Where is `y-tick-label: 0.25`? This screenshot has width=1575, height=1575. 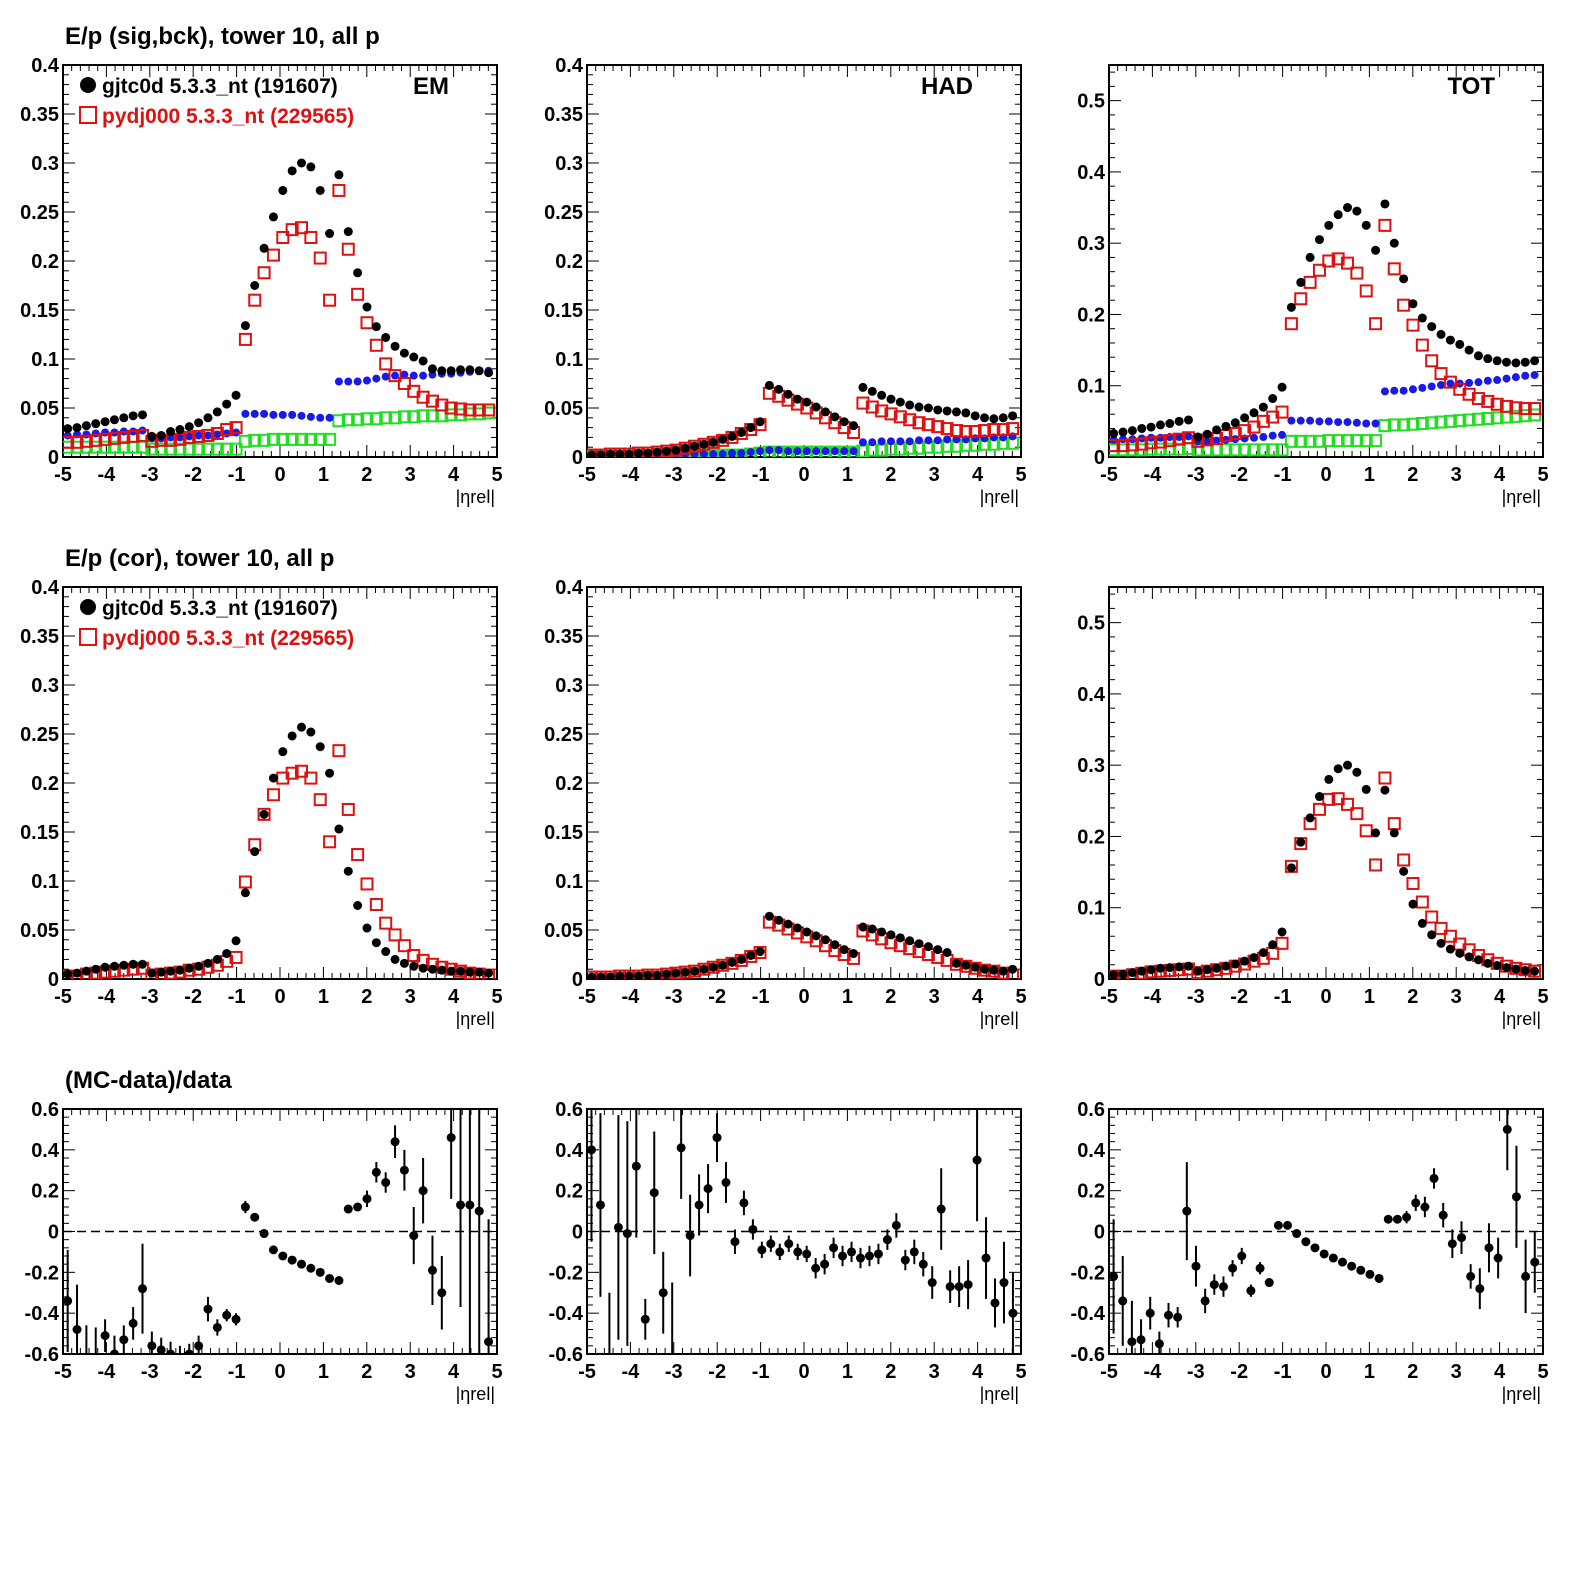 y-tick-label: 0.25 is located at coordinates (39, 213).